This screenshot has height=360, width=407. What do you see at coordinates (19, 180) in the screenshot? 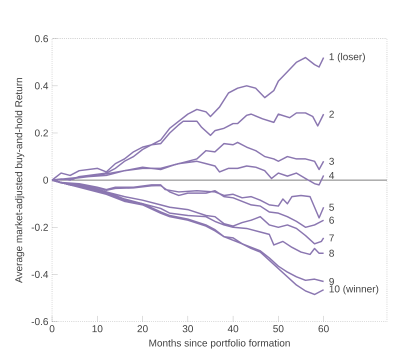
I see `y-axis-title: Average market-adjusted buy-and-hold Return` at bounding box center [19, 180].